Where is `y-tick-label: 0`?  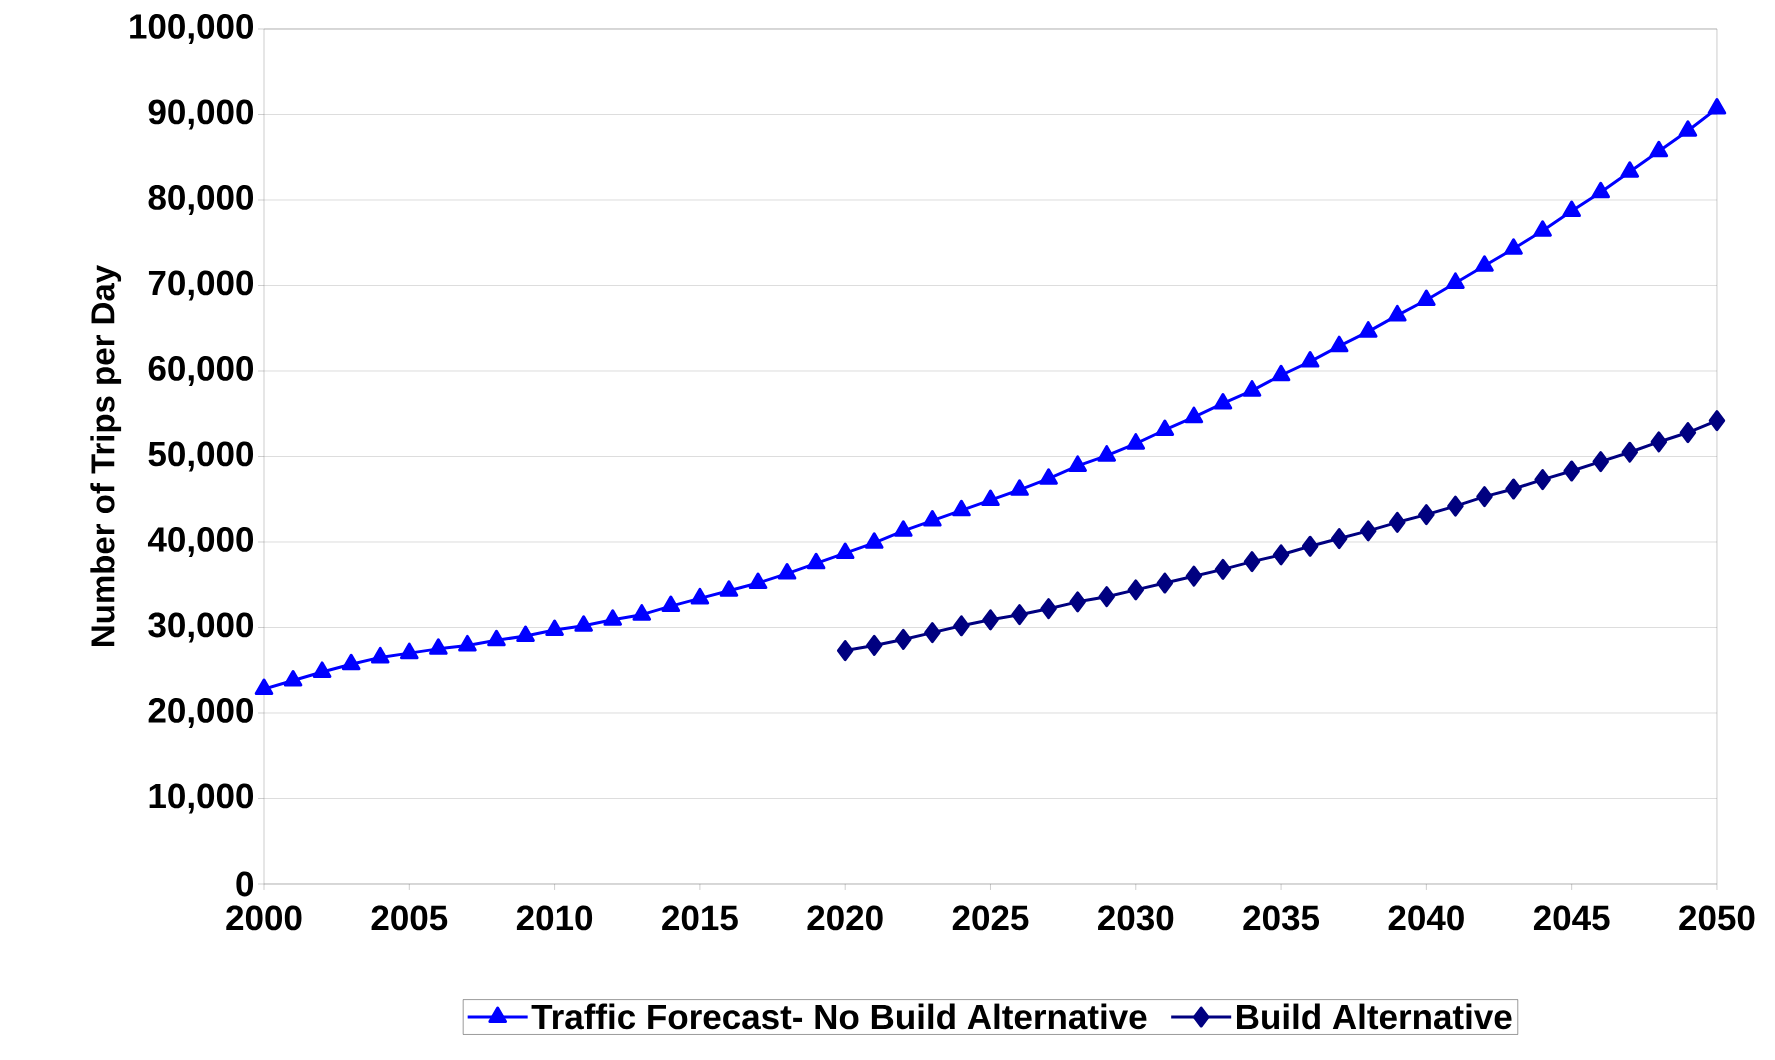 y-tick-label: 0 is located at coordinates (245, 884).